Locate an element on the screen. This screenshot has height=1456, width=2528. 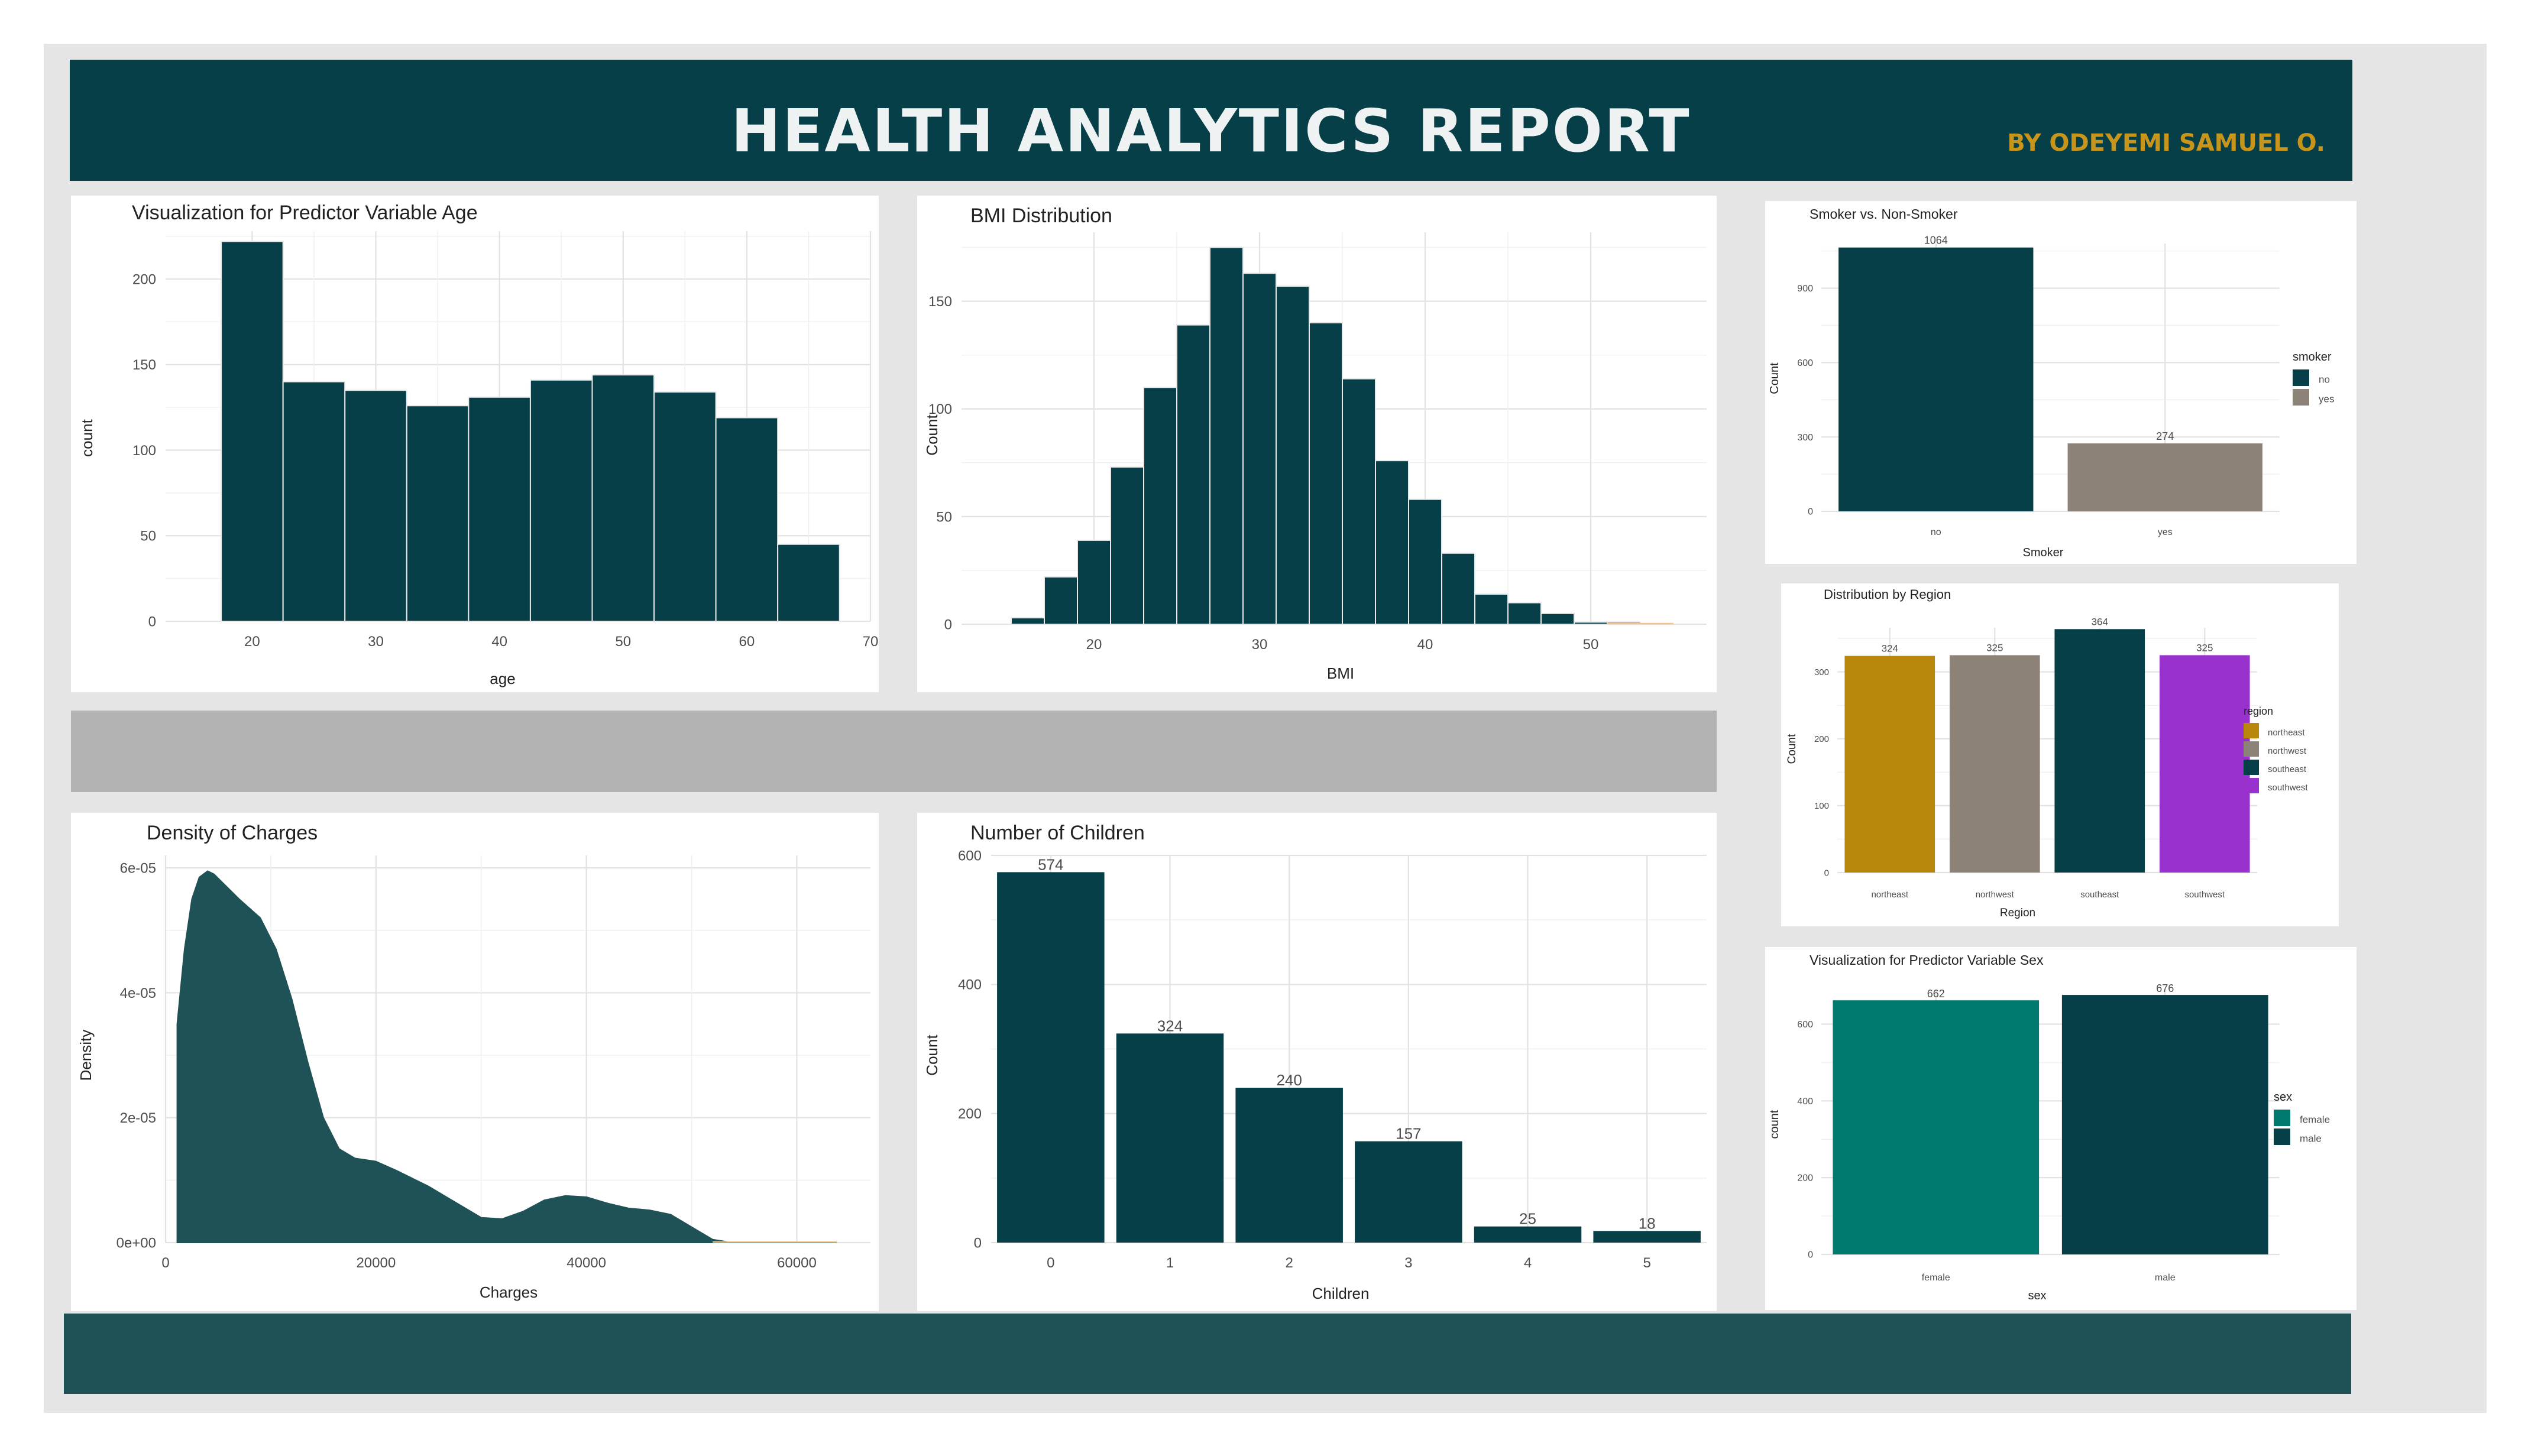
bar-male is located at coordinates (2164, 1124).